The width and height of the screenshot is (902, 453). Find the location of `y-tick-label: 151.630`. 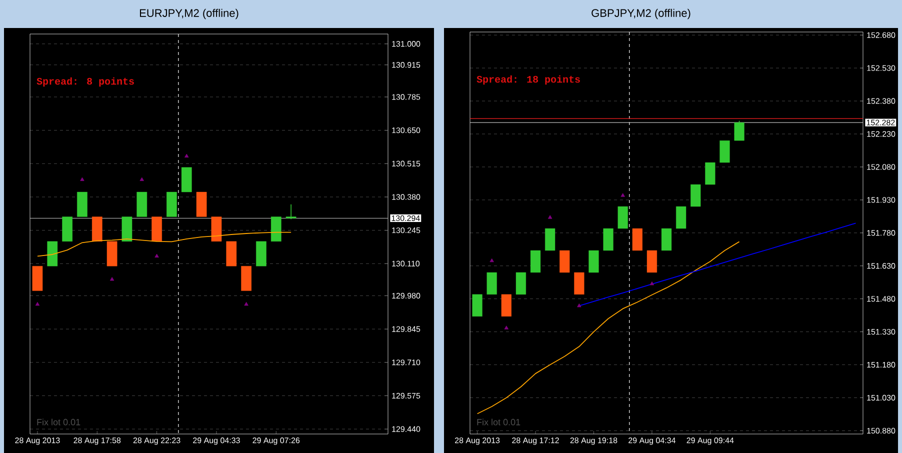

y-tick-label: 151.630 is located at coordinates (881, 266).